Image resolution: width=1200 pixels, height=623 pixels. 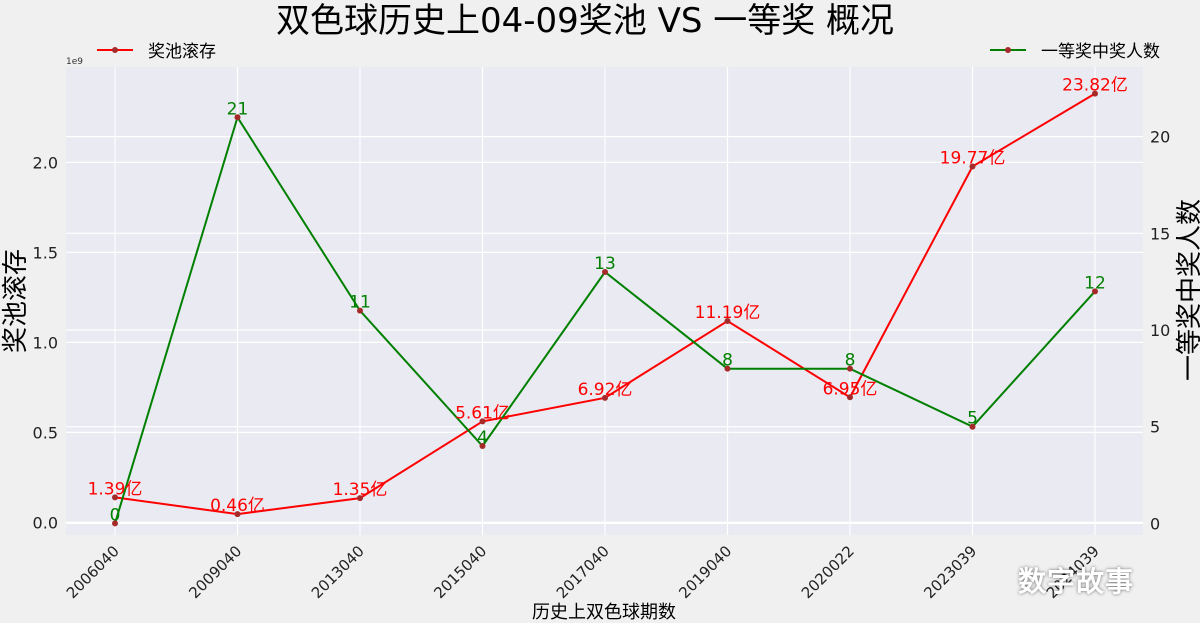 What do you see at coordinates (728, 313) in the screenshot?
I see `data-label-jackpot: 11.19亿` at bounding box center [728, 313].